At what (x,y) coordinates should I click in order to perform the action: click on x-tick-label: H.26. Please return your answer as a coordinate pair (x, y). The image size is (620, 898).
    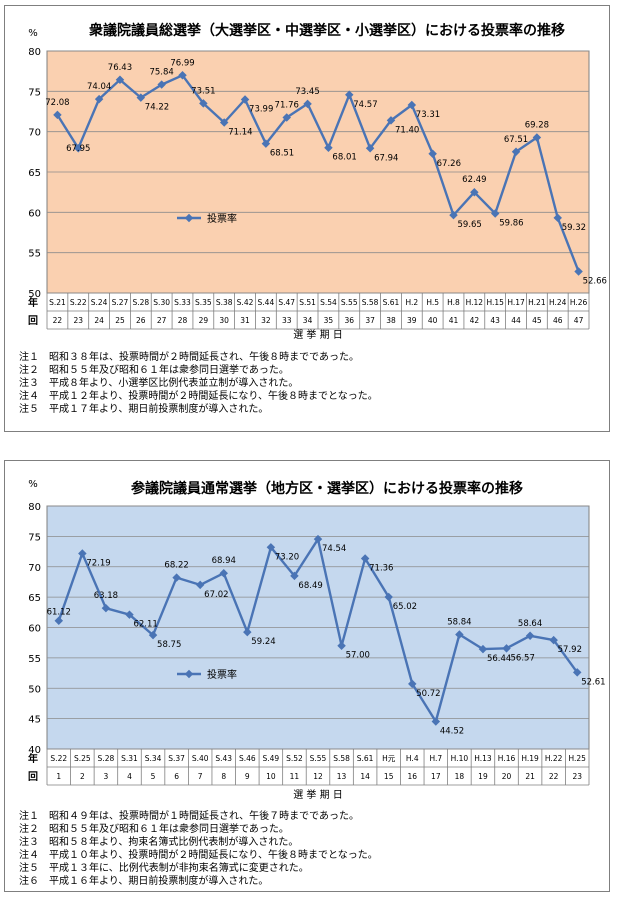
    Looking at the image, I should click on (579, 302).